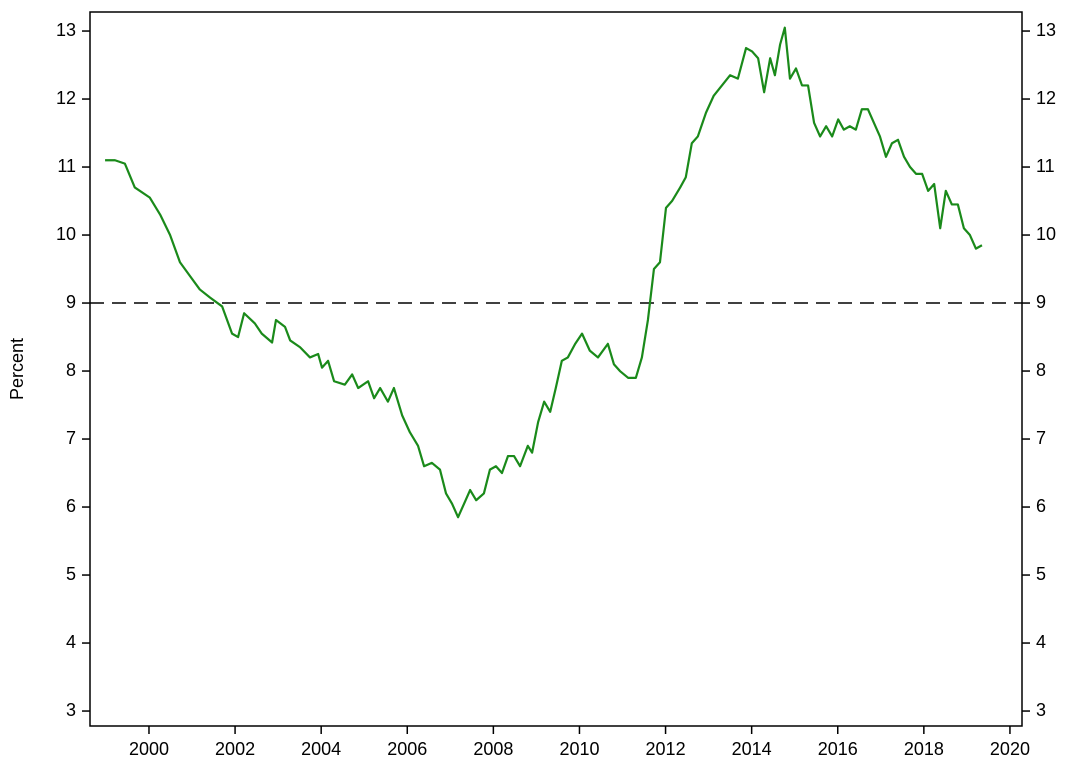  What do you see at coordinates (321, 749) in the screenshot?
I see `x-tick-label: 2004` at bounding box center [321, 749].